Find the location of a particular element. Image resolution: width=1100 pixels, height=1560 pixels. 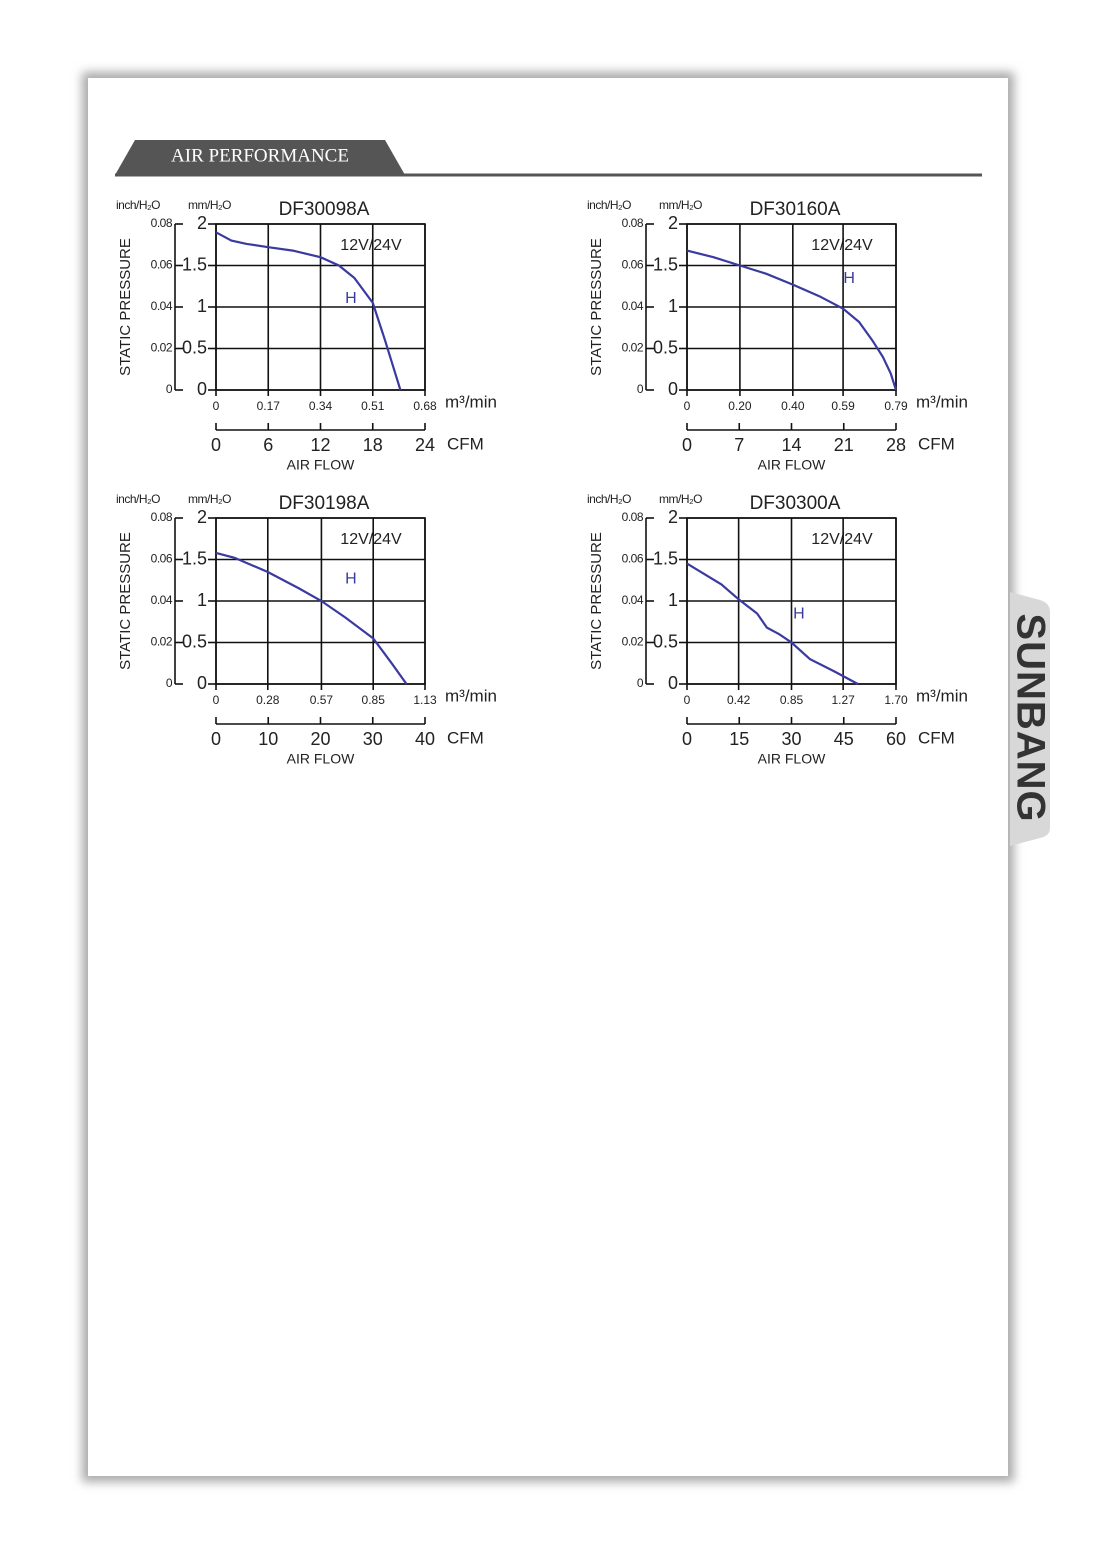

x2-tick-label: 15 is located at coordinates (739, 739).